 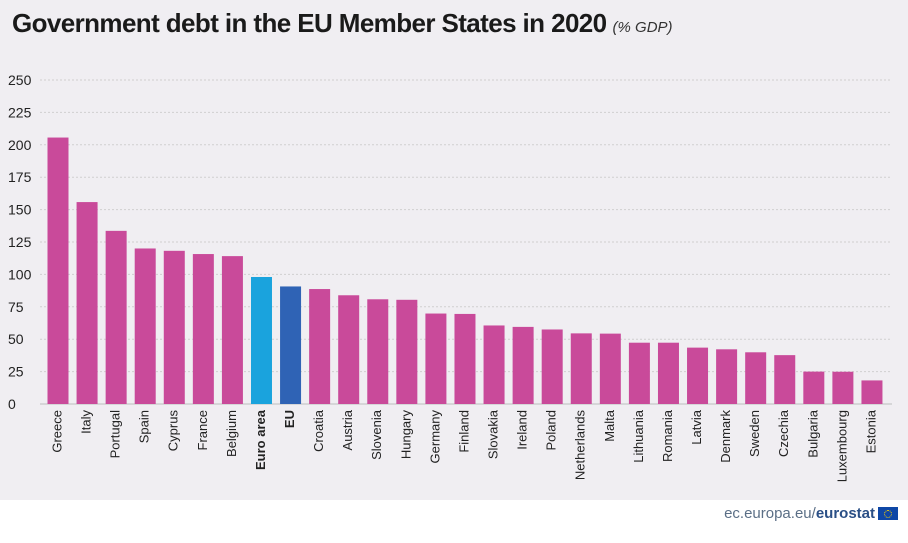 I want to click on bar-lithuania, so click(x=639, y=373).